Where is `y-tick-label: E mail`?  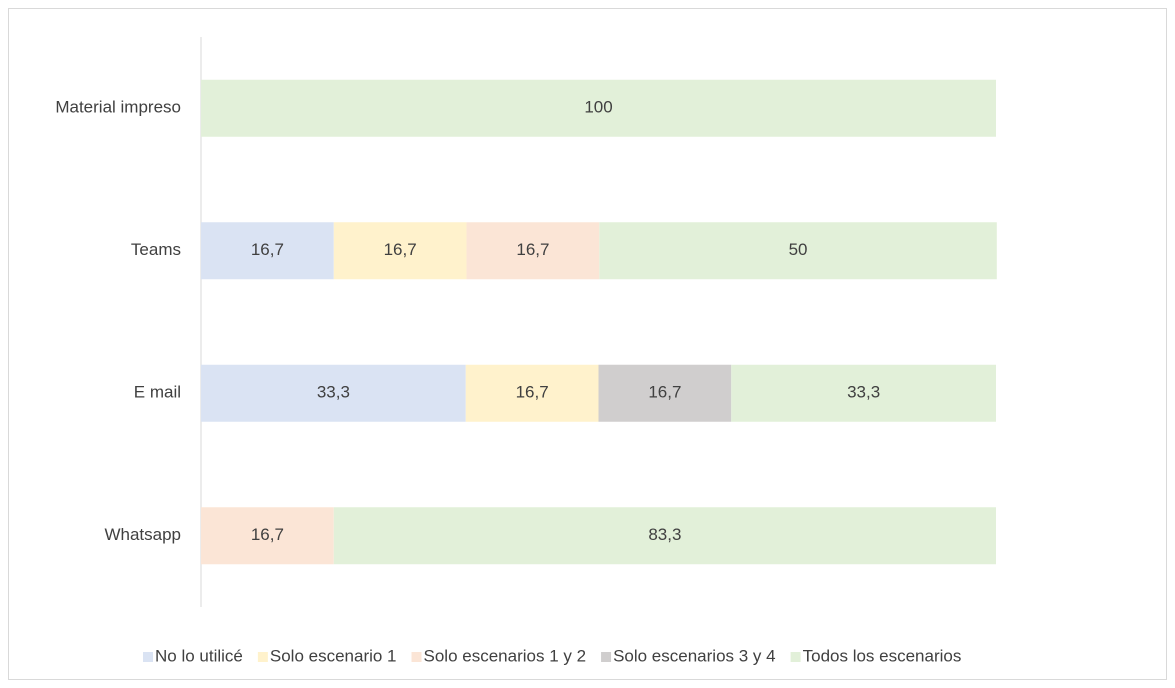
y-tick-label: E mail is located at coordinates (157, 392).